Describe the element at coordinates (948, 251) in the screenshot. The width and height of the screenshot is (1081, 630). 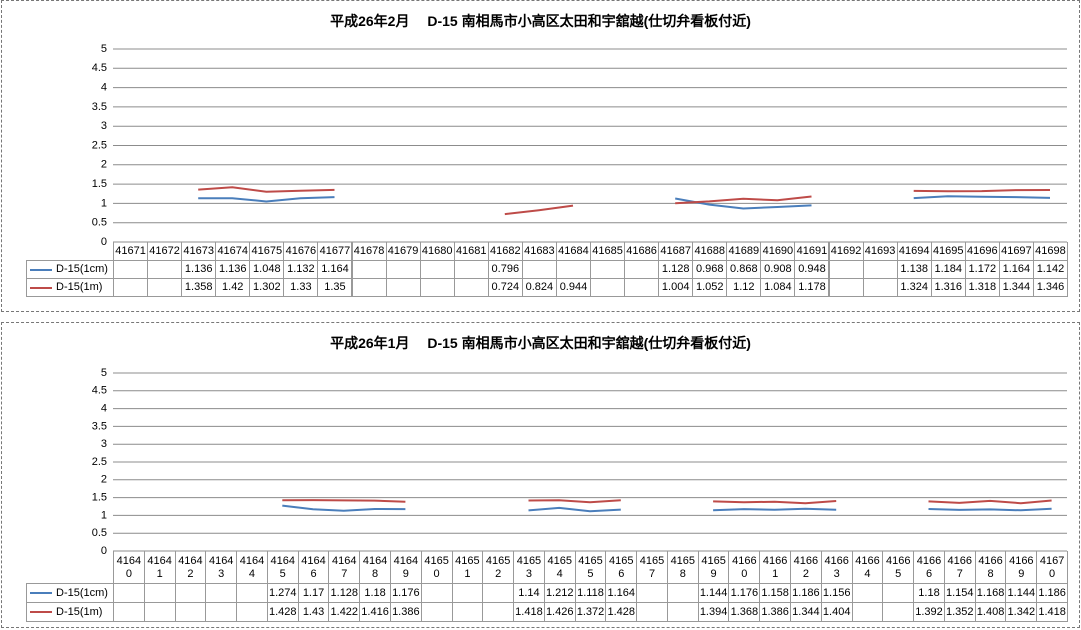
I see `x-tick-label: 41695` at that location.